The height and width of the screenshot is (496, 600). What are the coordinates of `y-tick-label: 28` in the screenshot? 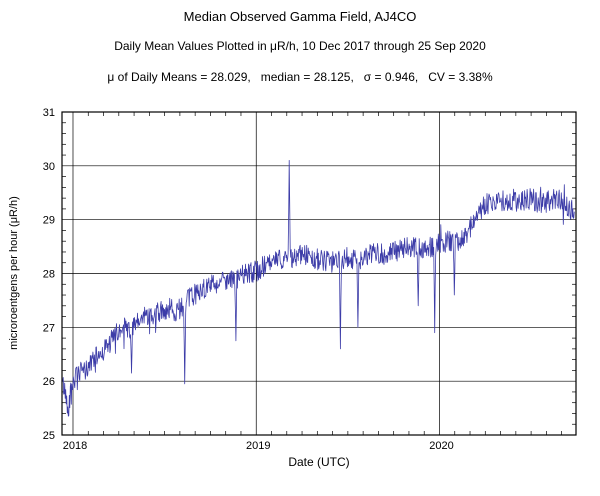 It's located at (49, 275).